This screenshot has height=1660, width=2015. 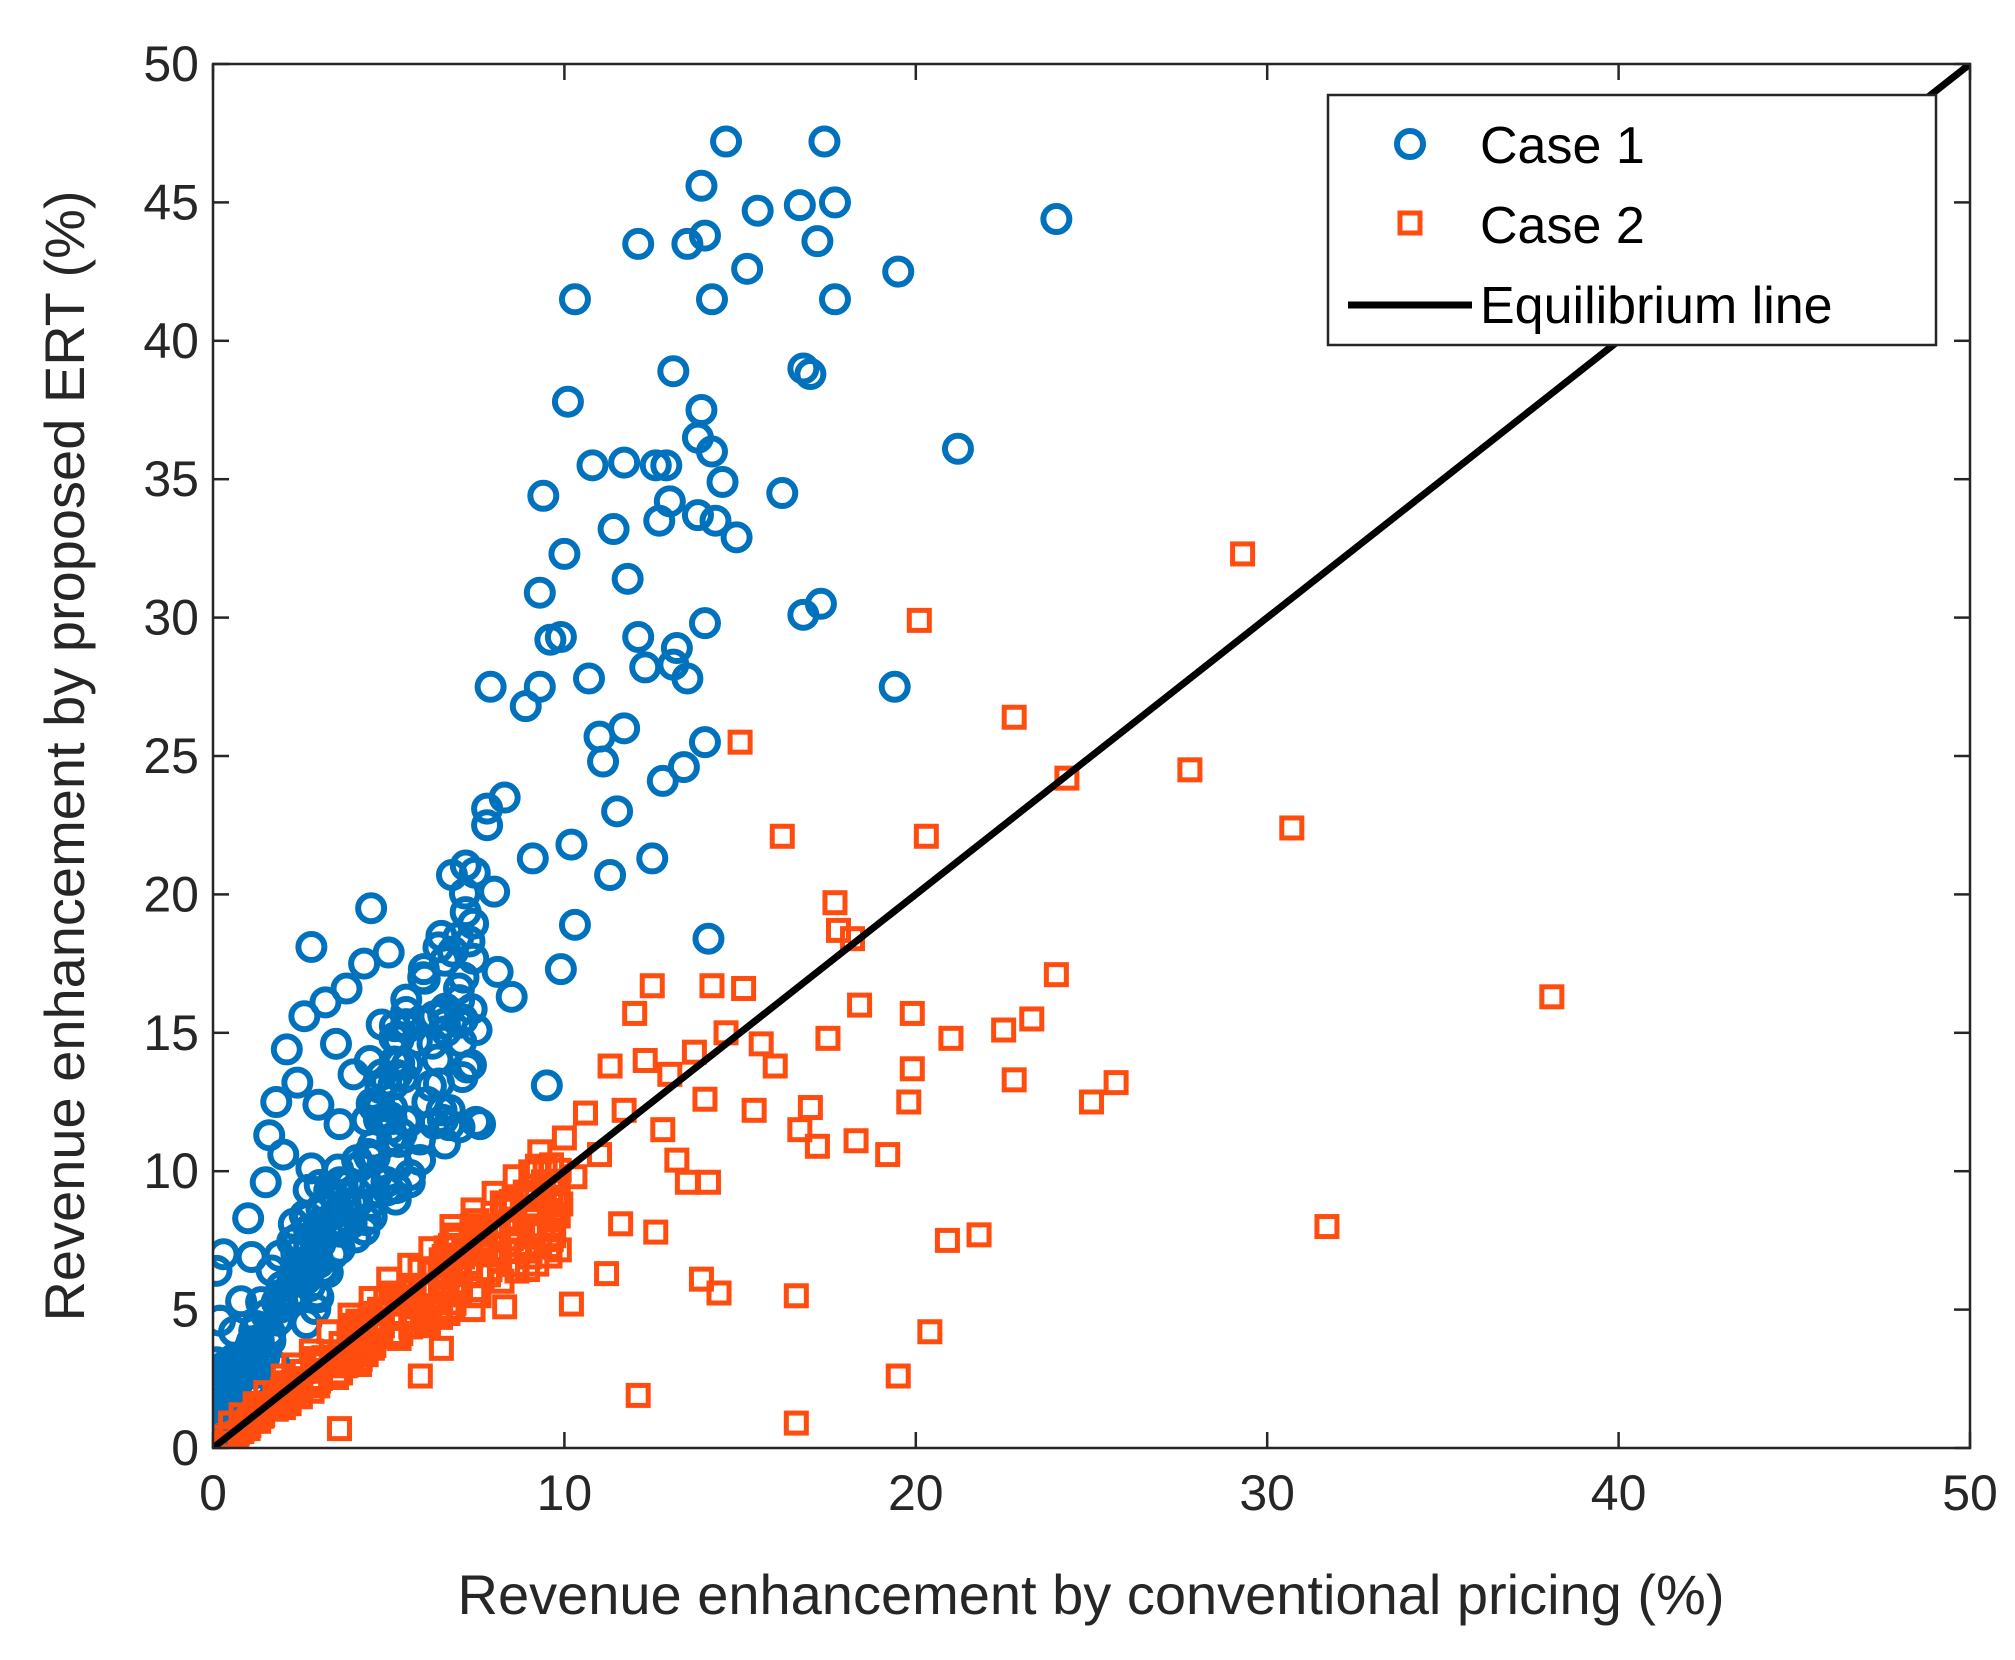 I want to click on legend-case2-label: Case 2, so click(x=1562, y=226).